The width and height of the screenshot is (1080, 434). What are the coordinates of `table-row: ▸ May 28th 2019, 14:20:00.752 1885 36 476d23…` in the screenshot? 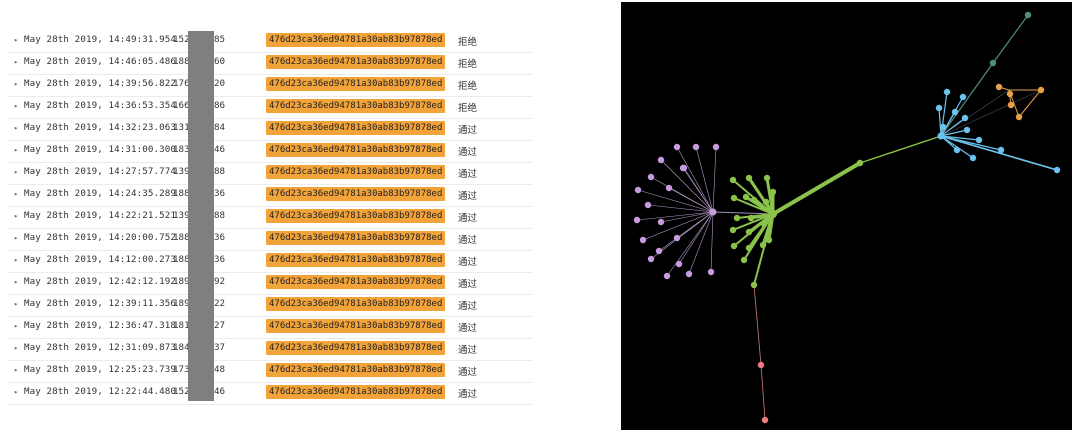 It's located at (270, 239).